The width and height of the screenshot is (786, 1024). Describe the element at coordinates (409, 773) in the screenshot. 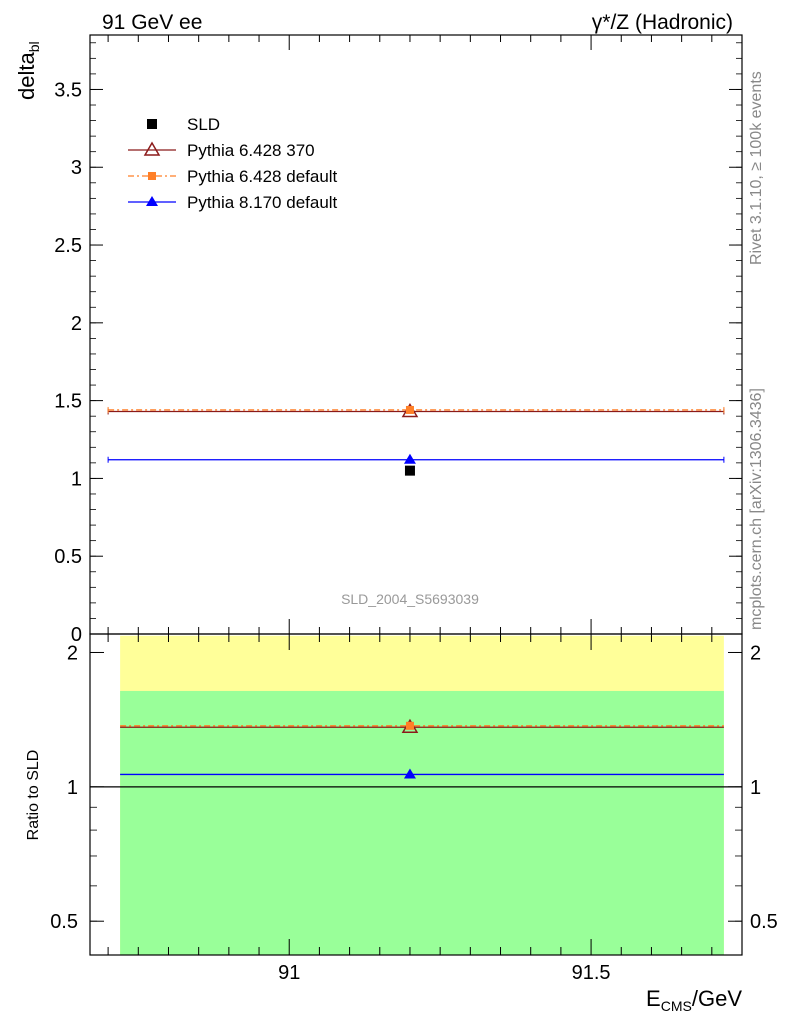

I see `ratio-point-p8_default` at that location.